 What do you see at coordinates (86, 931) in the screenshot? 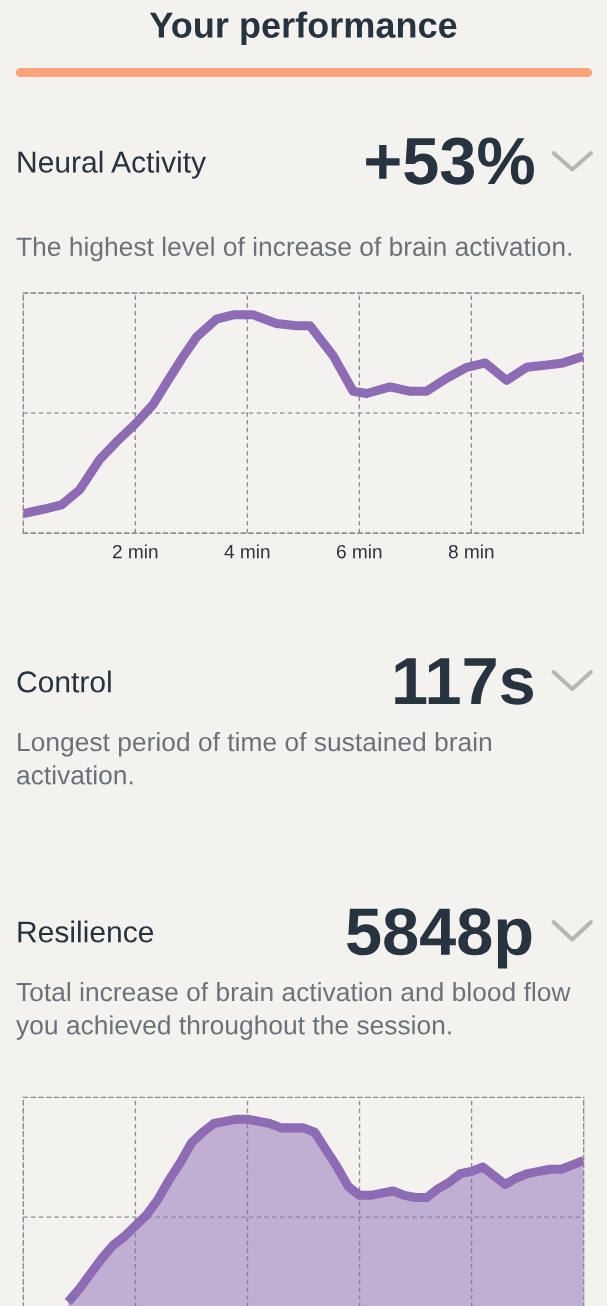
I see `chart-title: Resilience` at bounding box center [86, 931].